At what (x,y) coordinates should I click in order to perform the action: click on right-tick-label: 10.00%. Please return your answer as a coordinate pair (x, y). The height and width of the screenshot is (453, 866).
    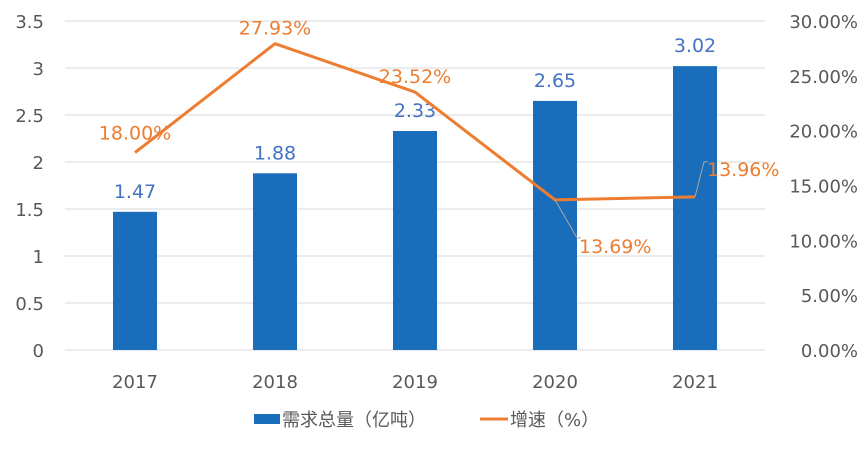
    Looking at the image, I should click on (823, 241).